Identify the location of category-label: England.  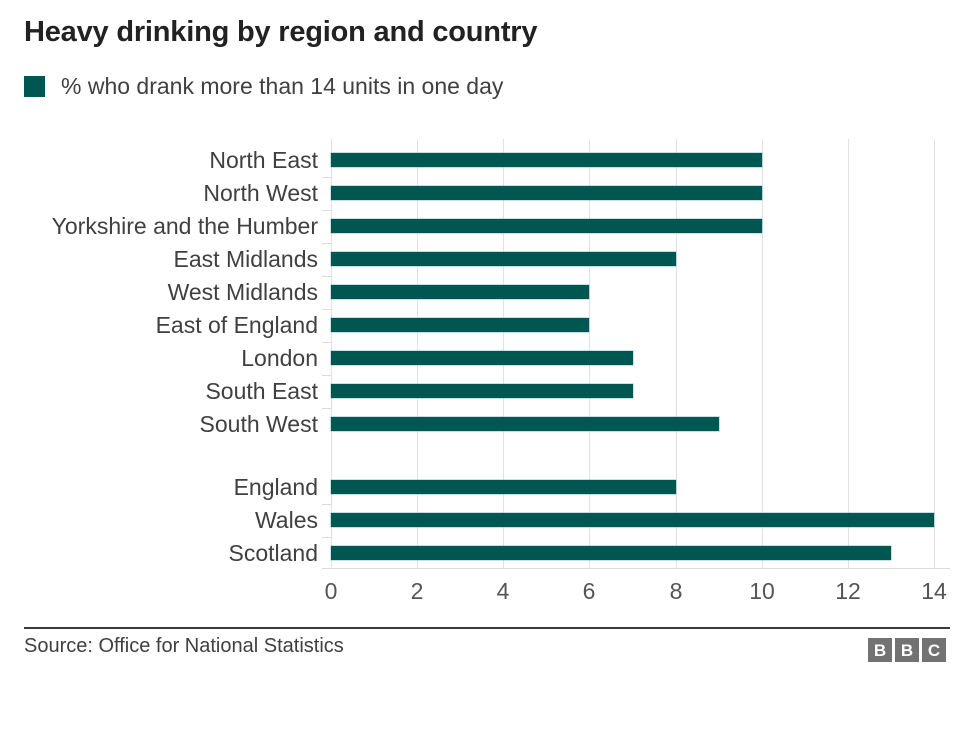
(275, 487).